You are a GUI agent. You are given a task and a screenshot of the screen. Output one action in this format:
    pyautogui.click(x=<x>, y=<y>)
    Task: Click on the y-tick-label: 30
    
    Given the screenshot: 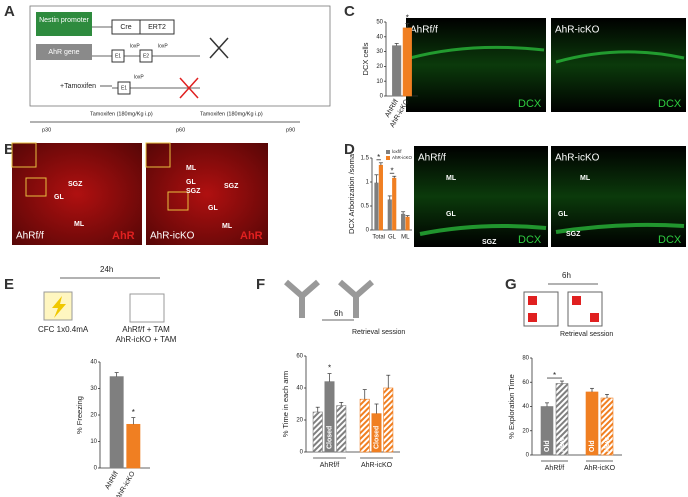 What is the action you would take?
    pyautogui.click(x=93, y=389)
    